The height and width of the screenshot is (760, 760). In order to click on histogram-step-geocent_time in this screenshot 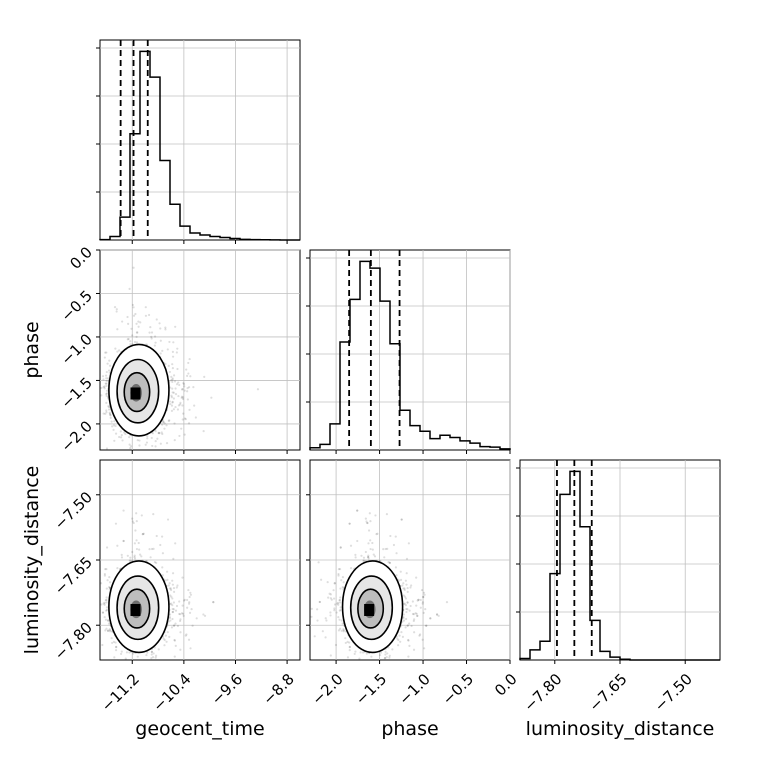, I will do `click(199, 145)`.